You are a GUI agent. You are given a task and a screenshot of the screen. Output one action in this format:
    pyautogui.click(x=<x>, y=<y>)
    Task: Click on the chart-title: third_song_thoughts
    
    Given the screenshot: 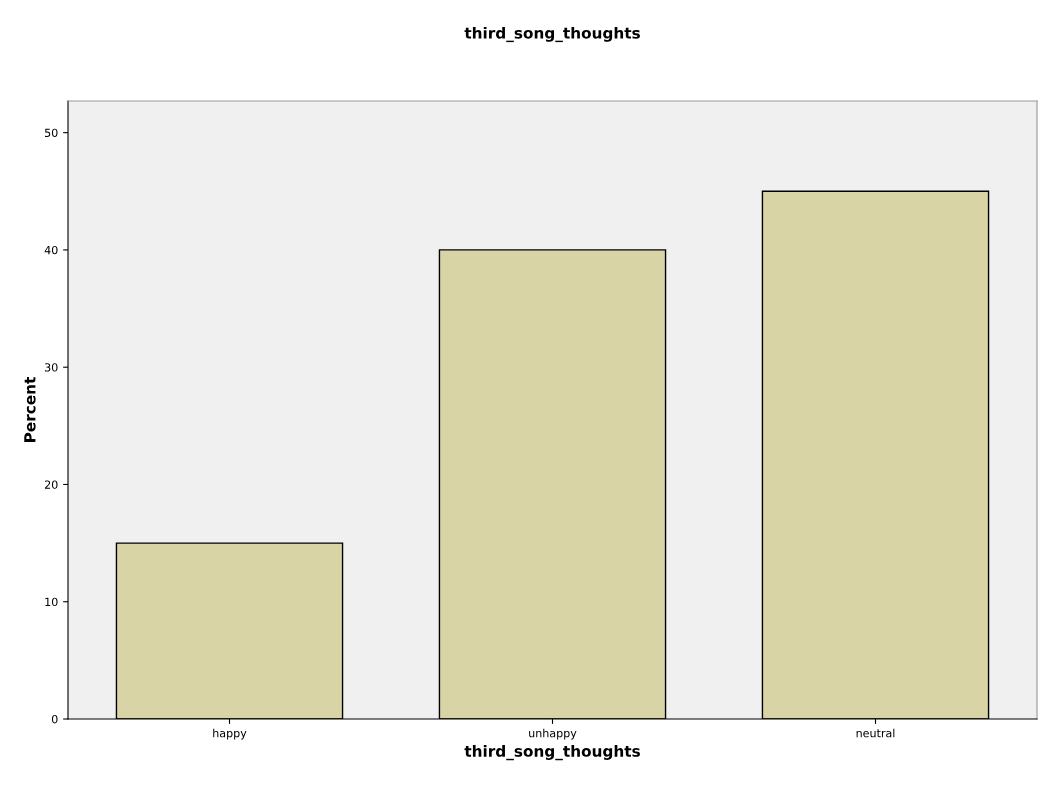 What is the action you would take?
    pyautogui.click(x=552, y=34)
    